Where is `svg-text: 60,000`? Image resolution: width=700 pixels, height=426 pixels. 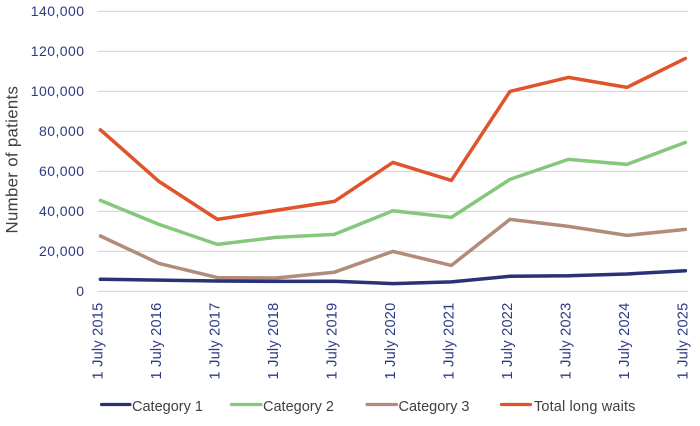
svg-text: 60,000 is located at coordinates (62, 171).